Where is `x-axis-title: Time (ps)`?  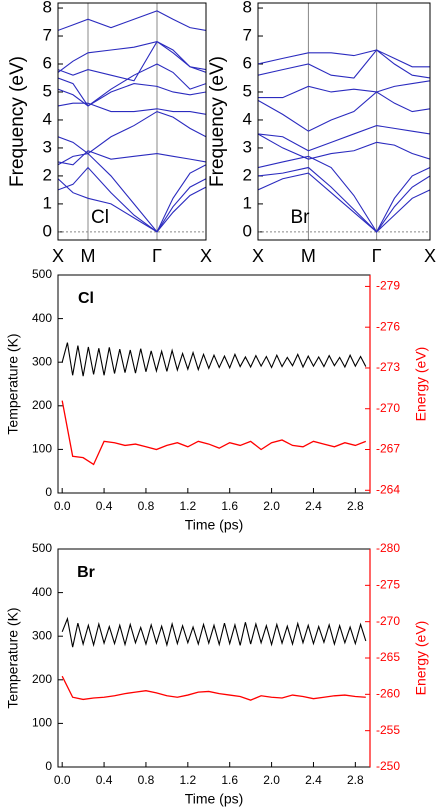 x-axis-title: Time (ps) is located at coordinates (214, 525).